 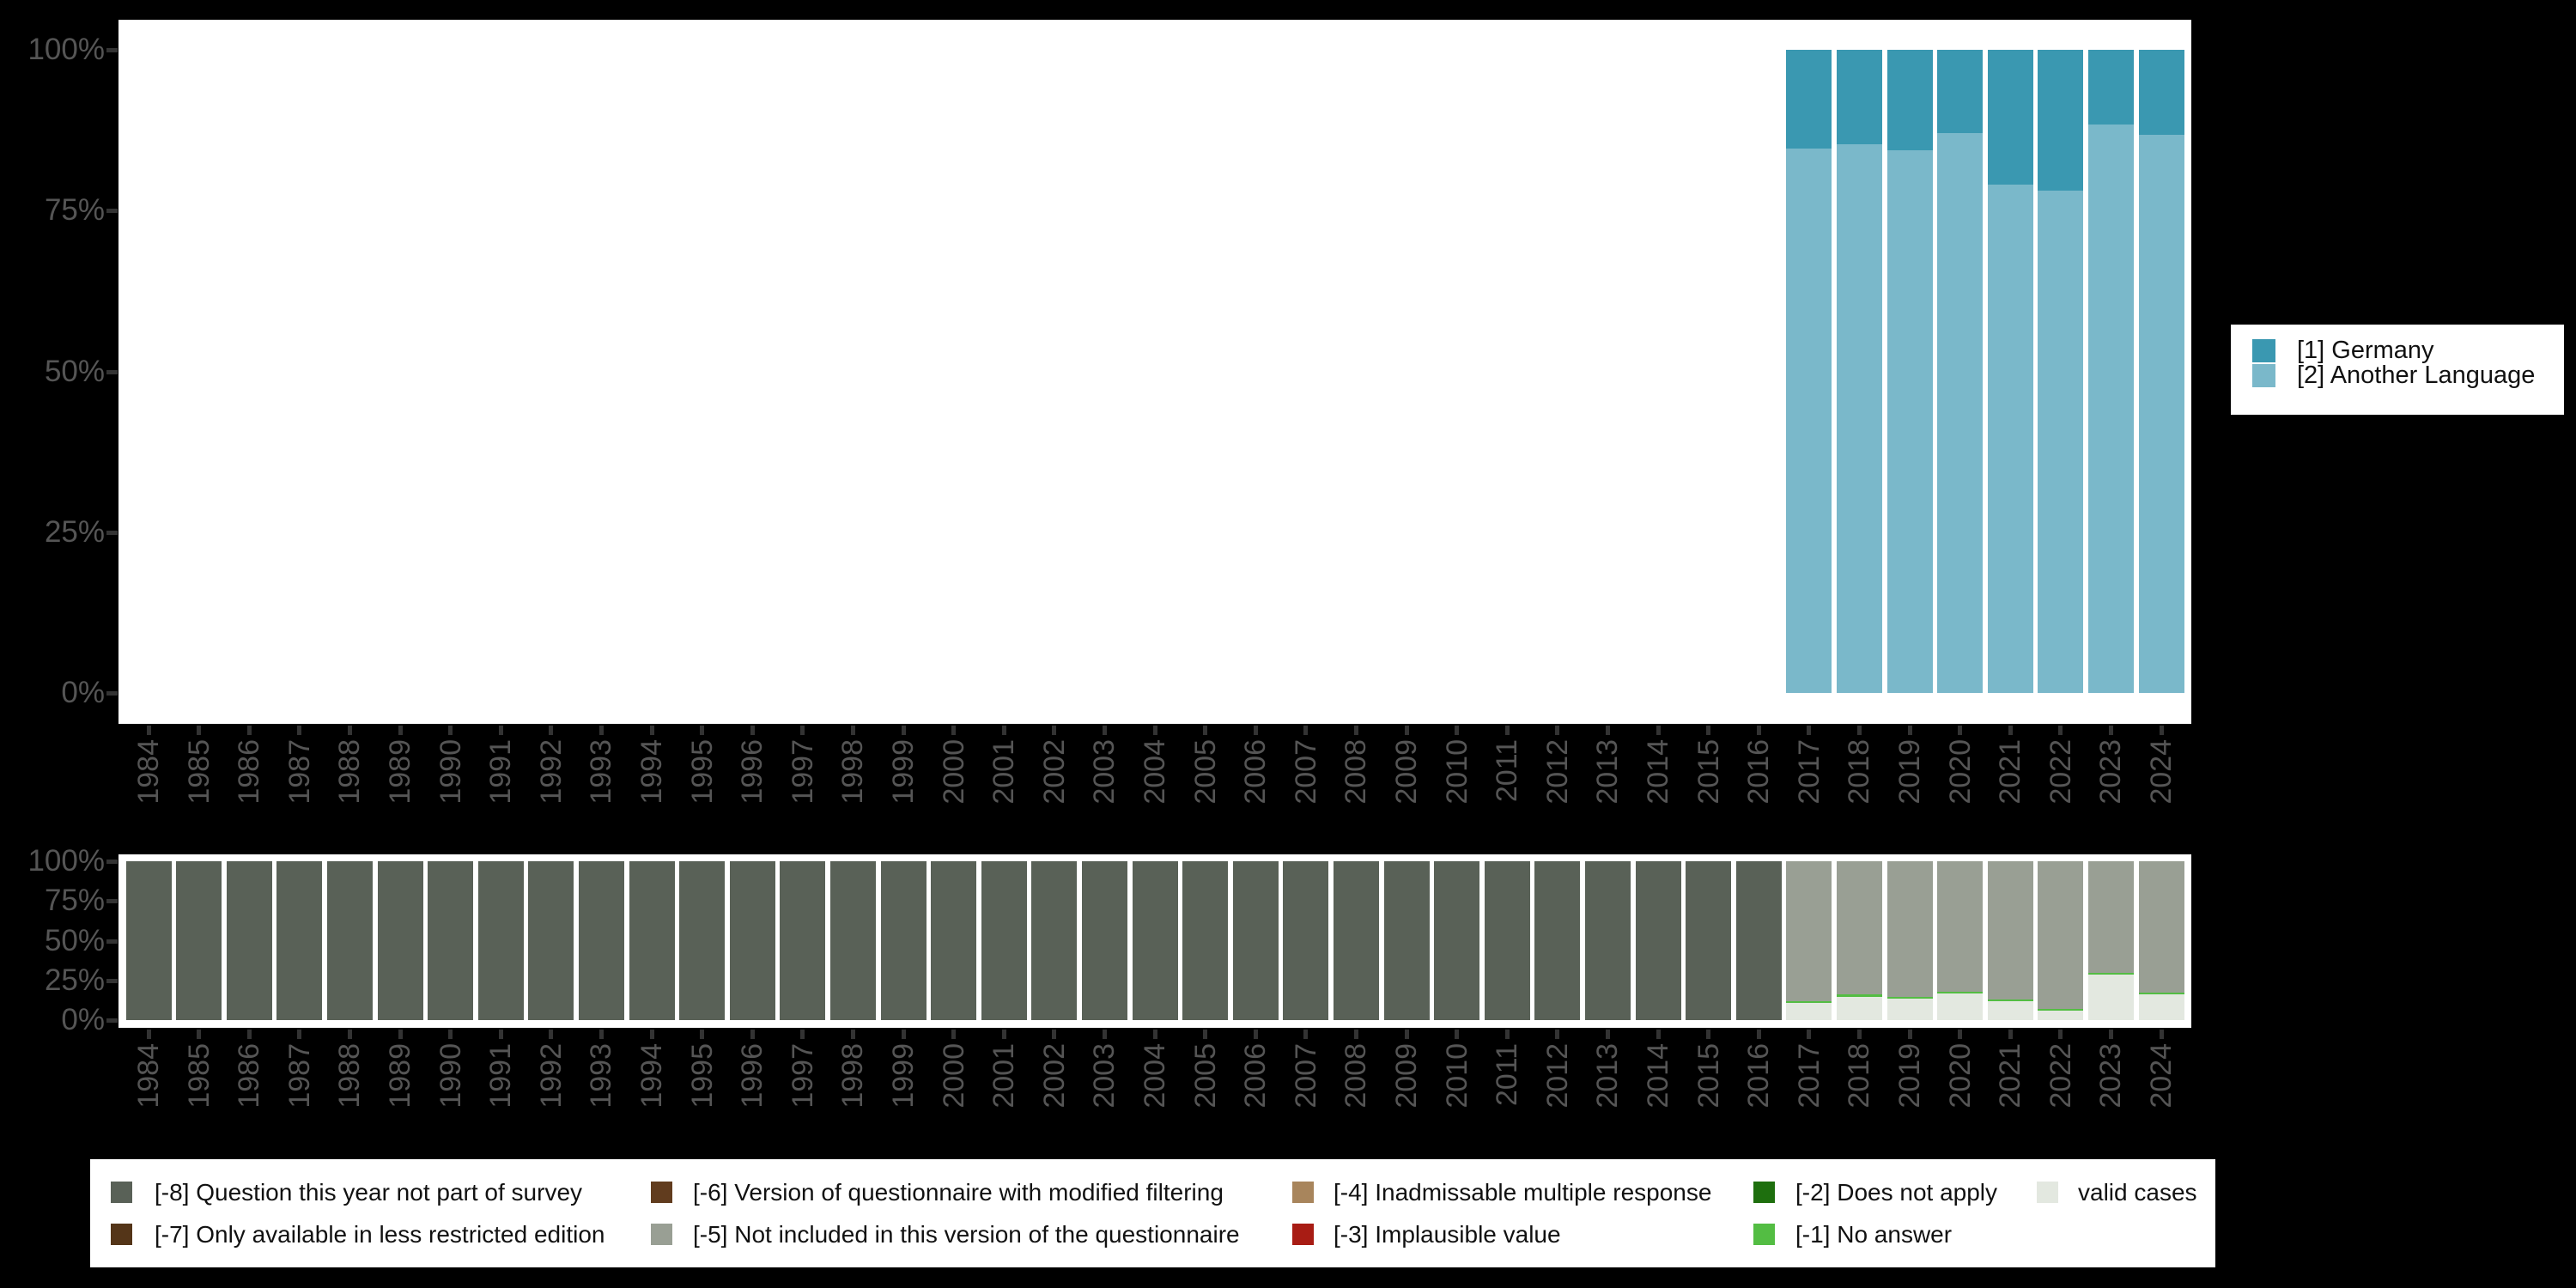 I want to click on bar-2020, so click(x=1960, y=371).